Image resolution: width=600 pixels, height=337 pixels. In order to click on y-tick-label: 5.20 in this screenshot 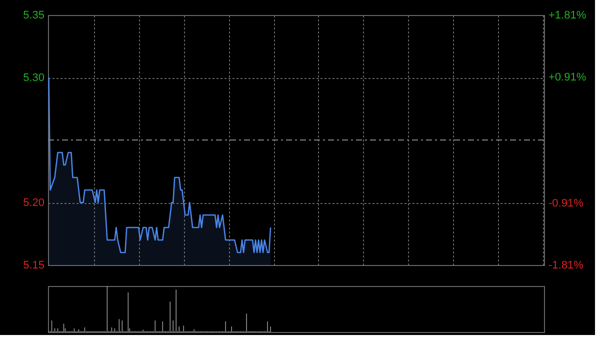, I will do `click(33, 203)`.